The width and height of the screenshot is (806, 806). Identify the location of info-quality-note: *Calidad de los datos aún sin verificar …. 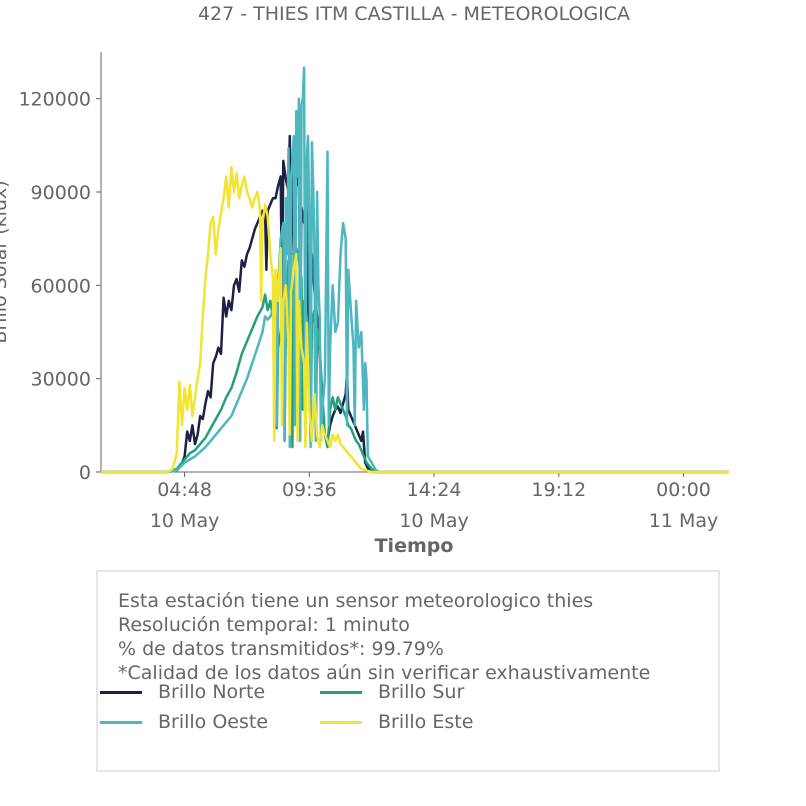
(384, 673).